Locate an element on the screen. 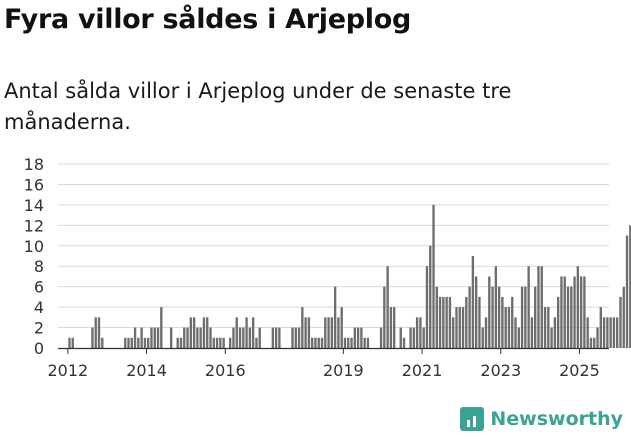  y-tick-label: 6 is located at coordinates (39, 287).